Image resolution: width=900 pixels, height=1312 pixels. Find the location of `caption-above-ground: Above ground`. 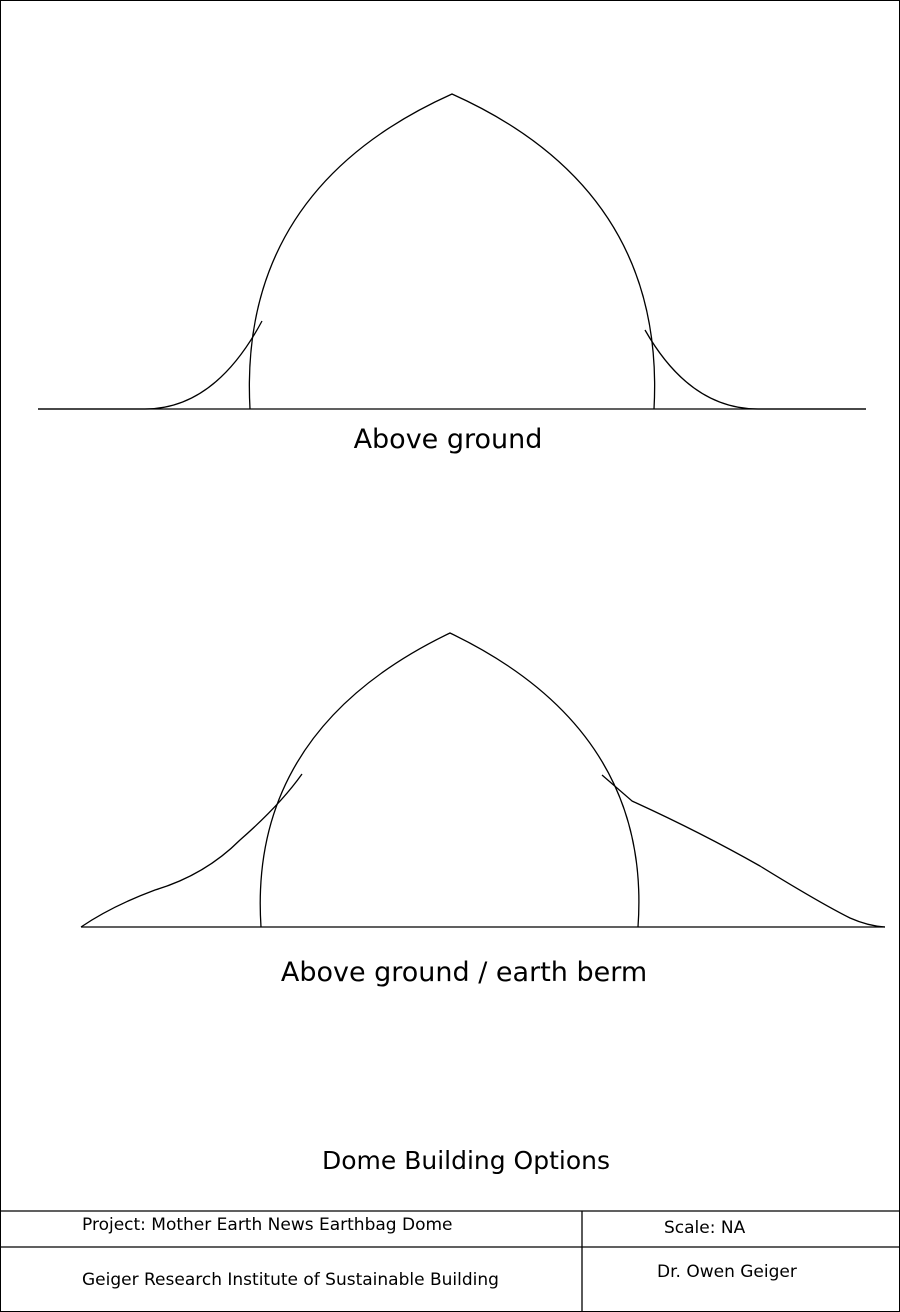

caption-above-ground: Above ground is located at coordinates (448, 439).